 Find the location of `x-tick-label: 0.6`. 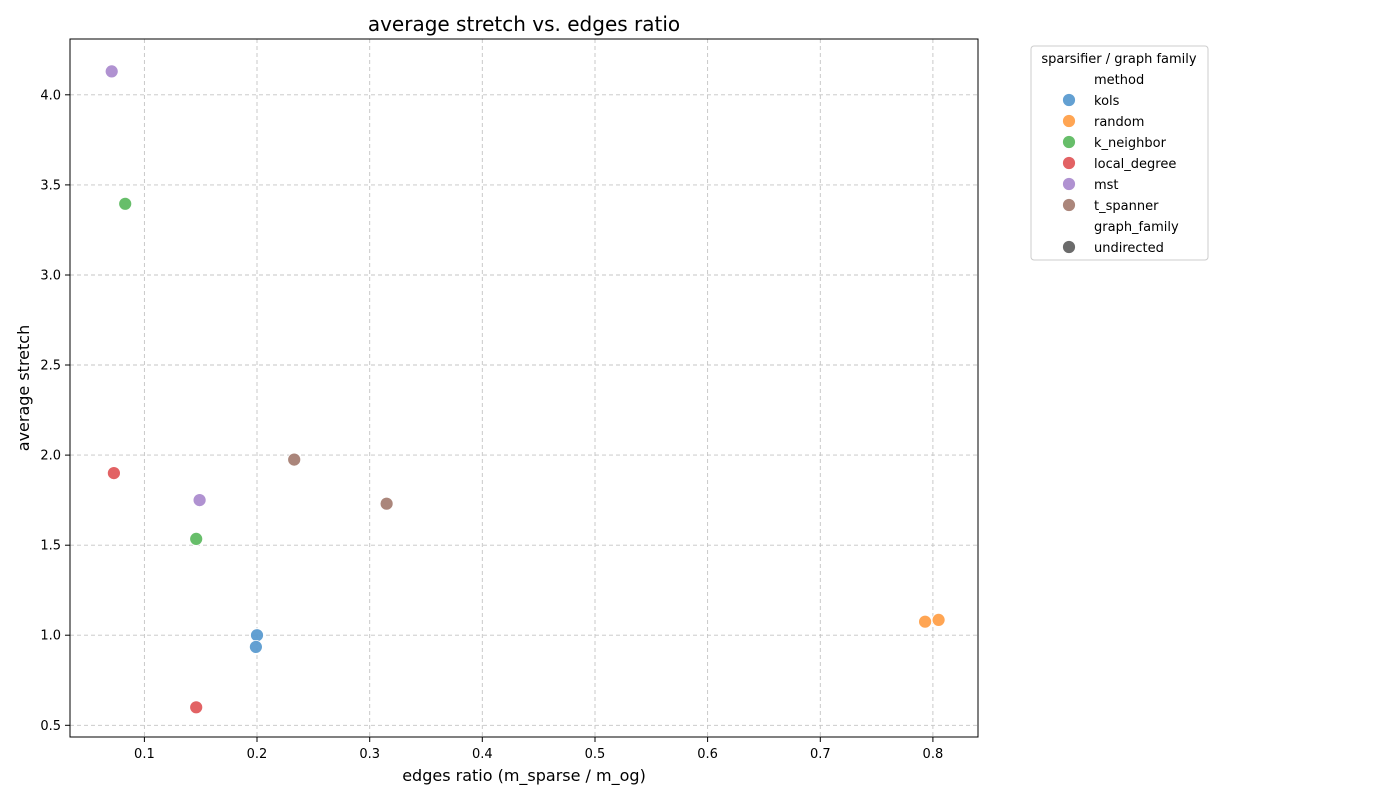

x-tick-label: 0.6 is located at coordinates (707, 754).